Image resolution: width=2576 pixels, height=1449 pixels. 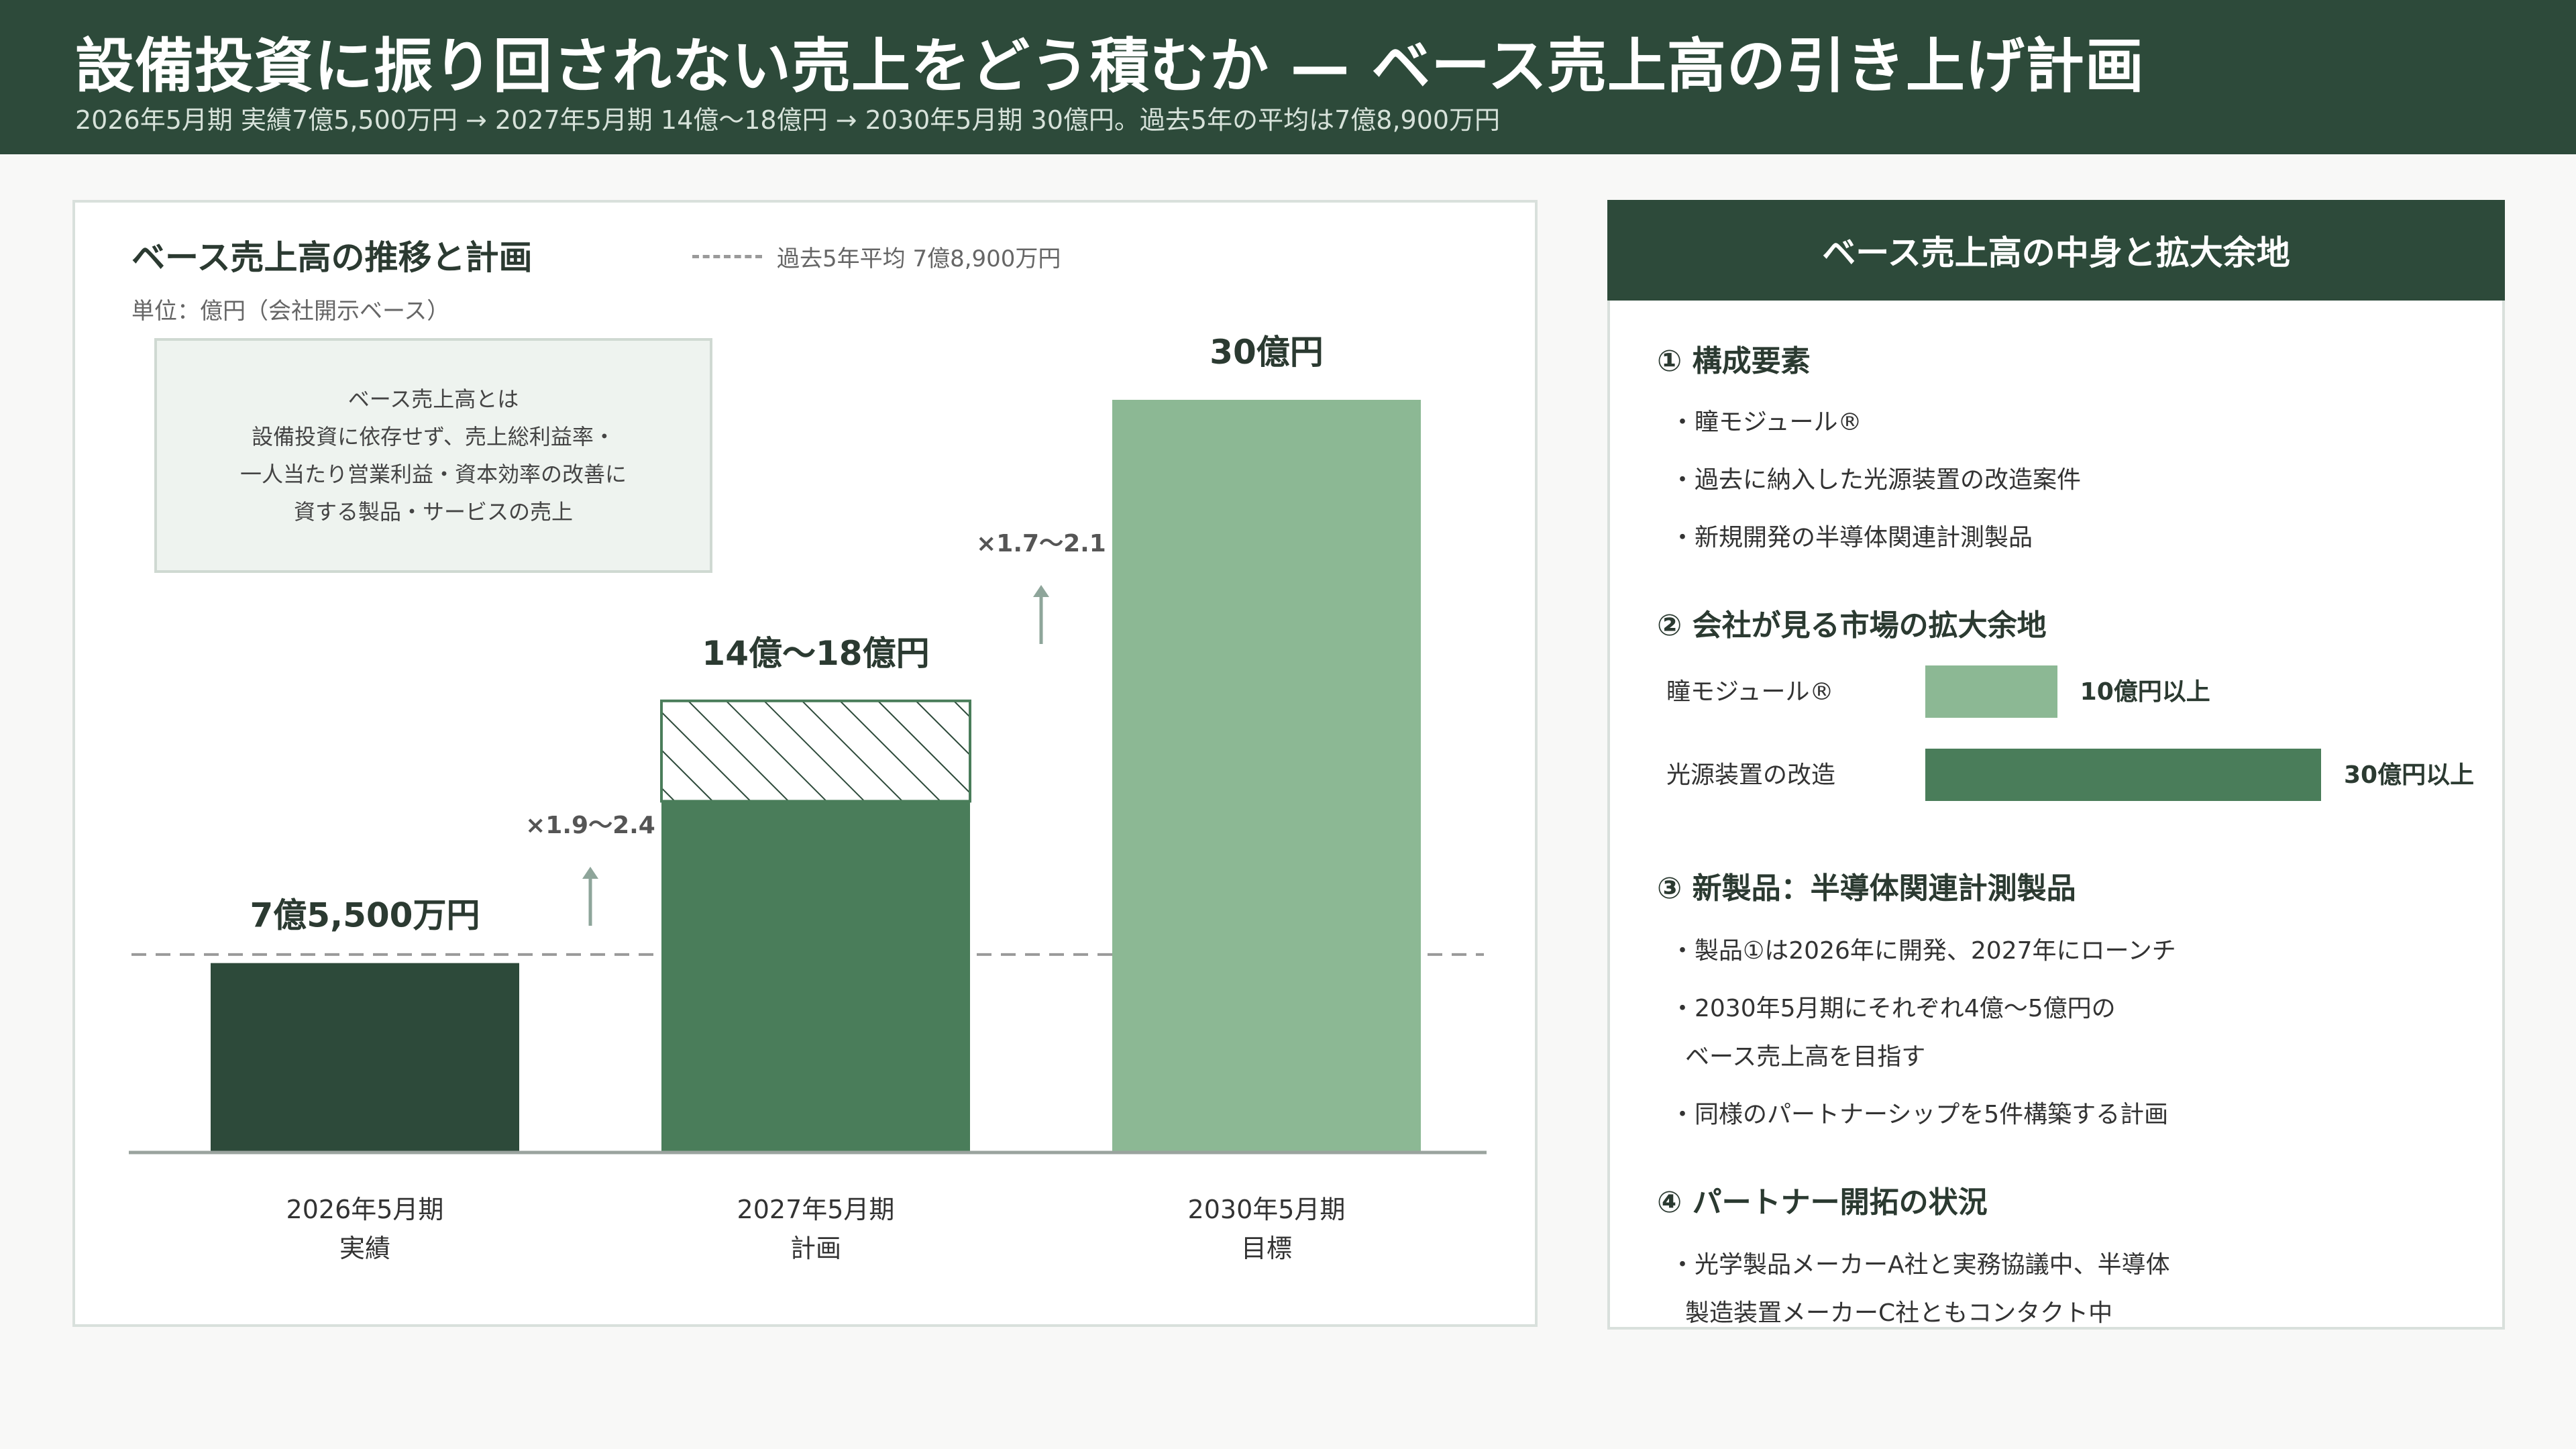 What do you see at coordinates (364, 1248) in the screenshot?
I see `x-tick-sublabel: 実績` at bounding box center [364, 1248].